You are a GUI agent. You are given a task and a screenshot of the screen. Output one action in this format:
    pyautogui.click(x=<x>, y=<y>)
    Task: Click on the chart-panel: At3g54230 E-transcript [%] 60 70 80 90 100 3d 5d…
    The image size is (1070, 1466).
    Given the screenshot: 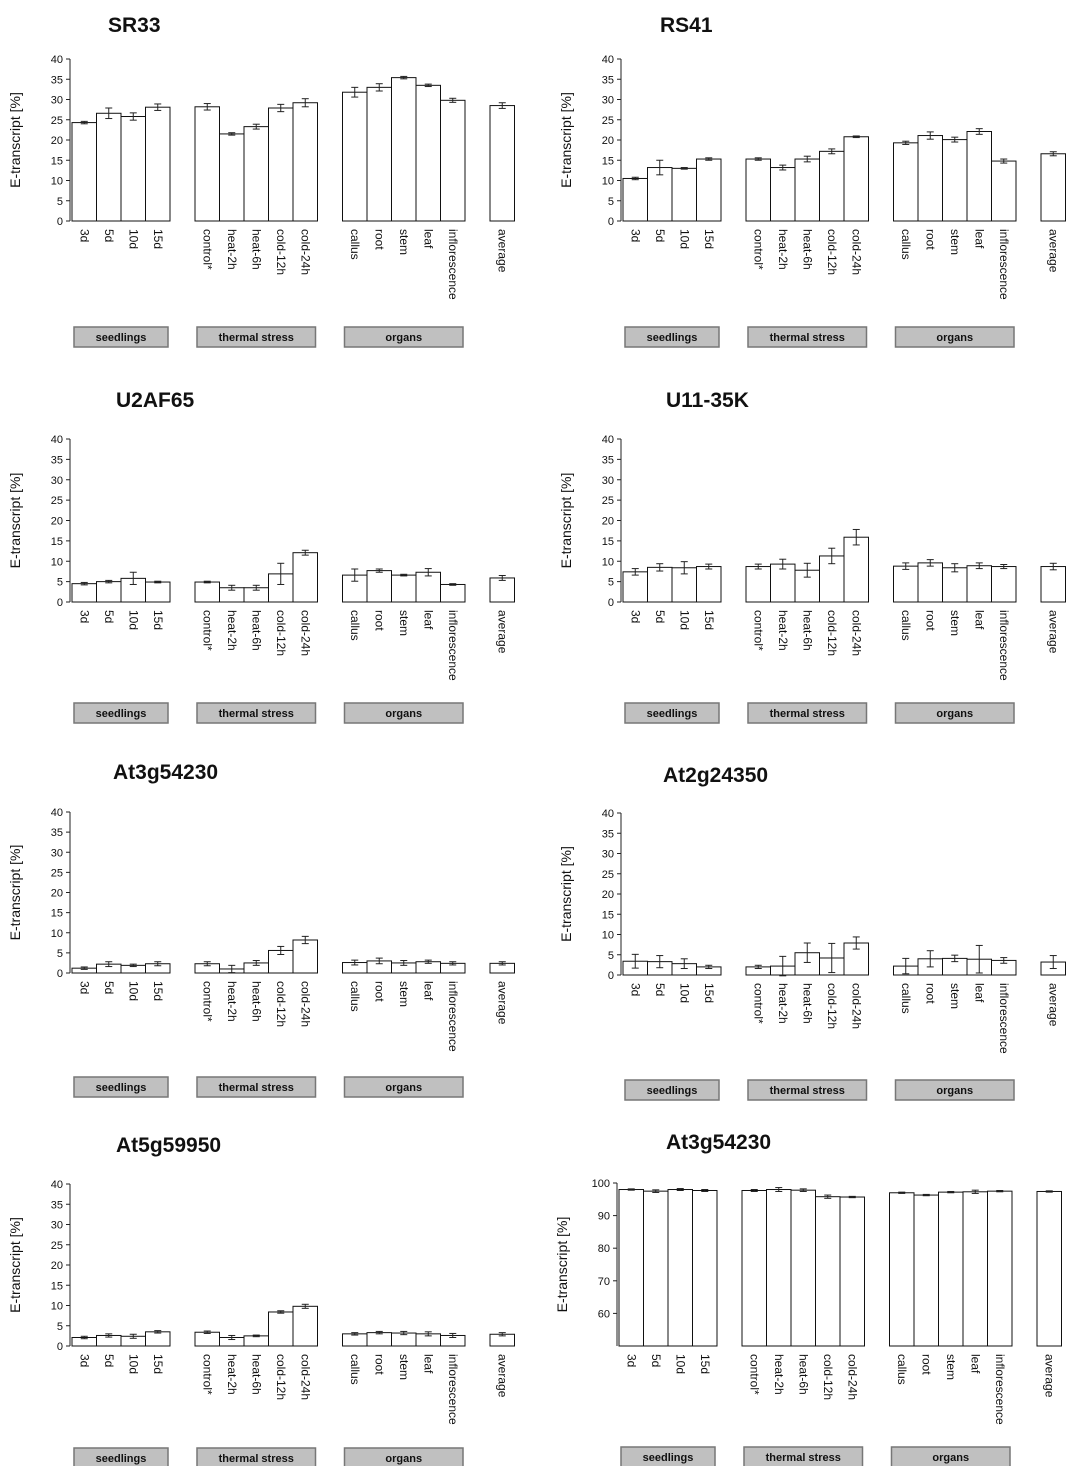 What is the action you would take?
    pyautogui.click(x=808, y=1298)
    